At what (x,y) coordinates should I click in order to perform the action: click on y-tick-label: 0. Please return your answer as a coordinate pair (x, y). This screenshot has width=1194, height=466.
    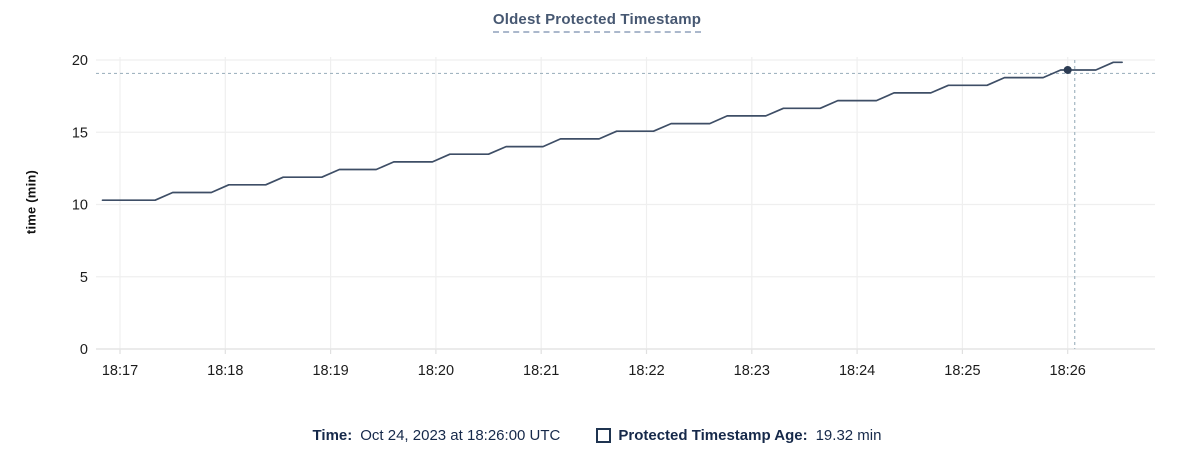
    Looking at the image, I should click on (84, 350).